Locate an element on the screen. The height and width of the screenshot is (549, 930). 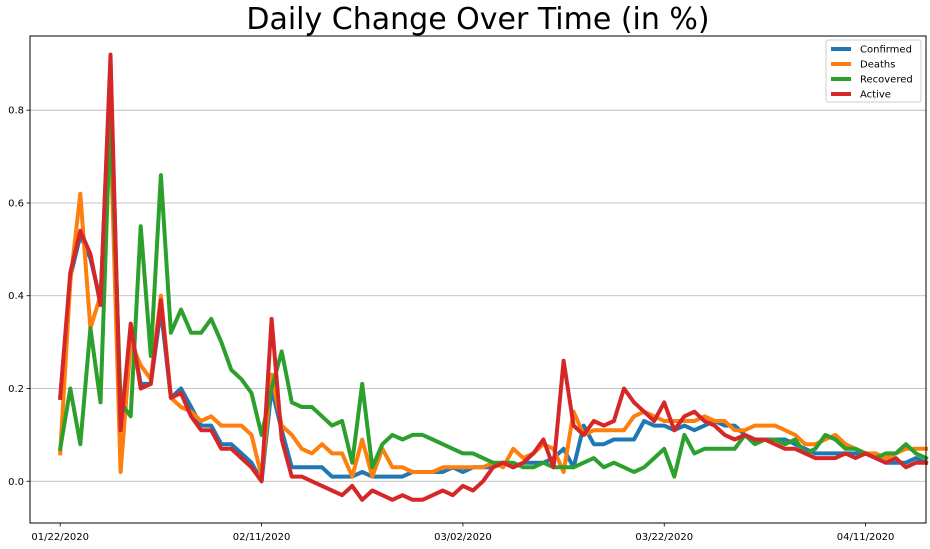
legend-label-active: Active is located at coordinates (875, 95).